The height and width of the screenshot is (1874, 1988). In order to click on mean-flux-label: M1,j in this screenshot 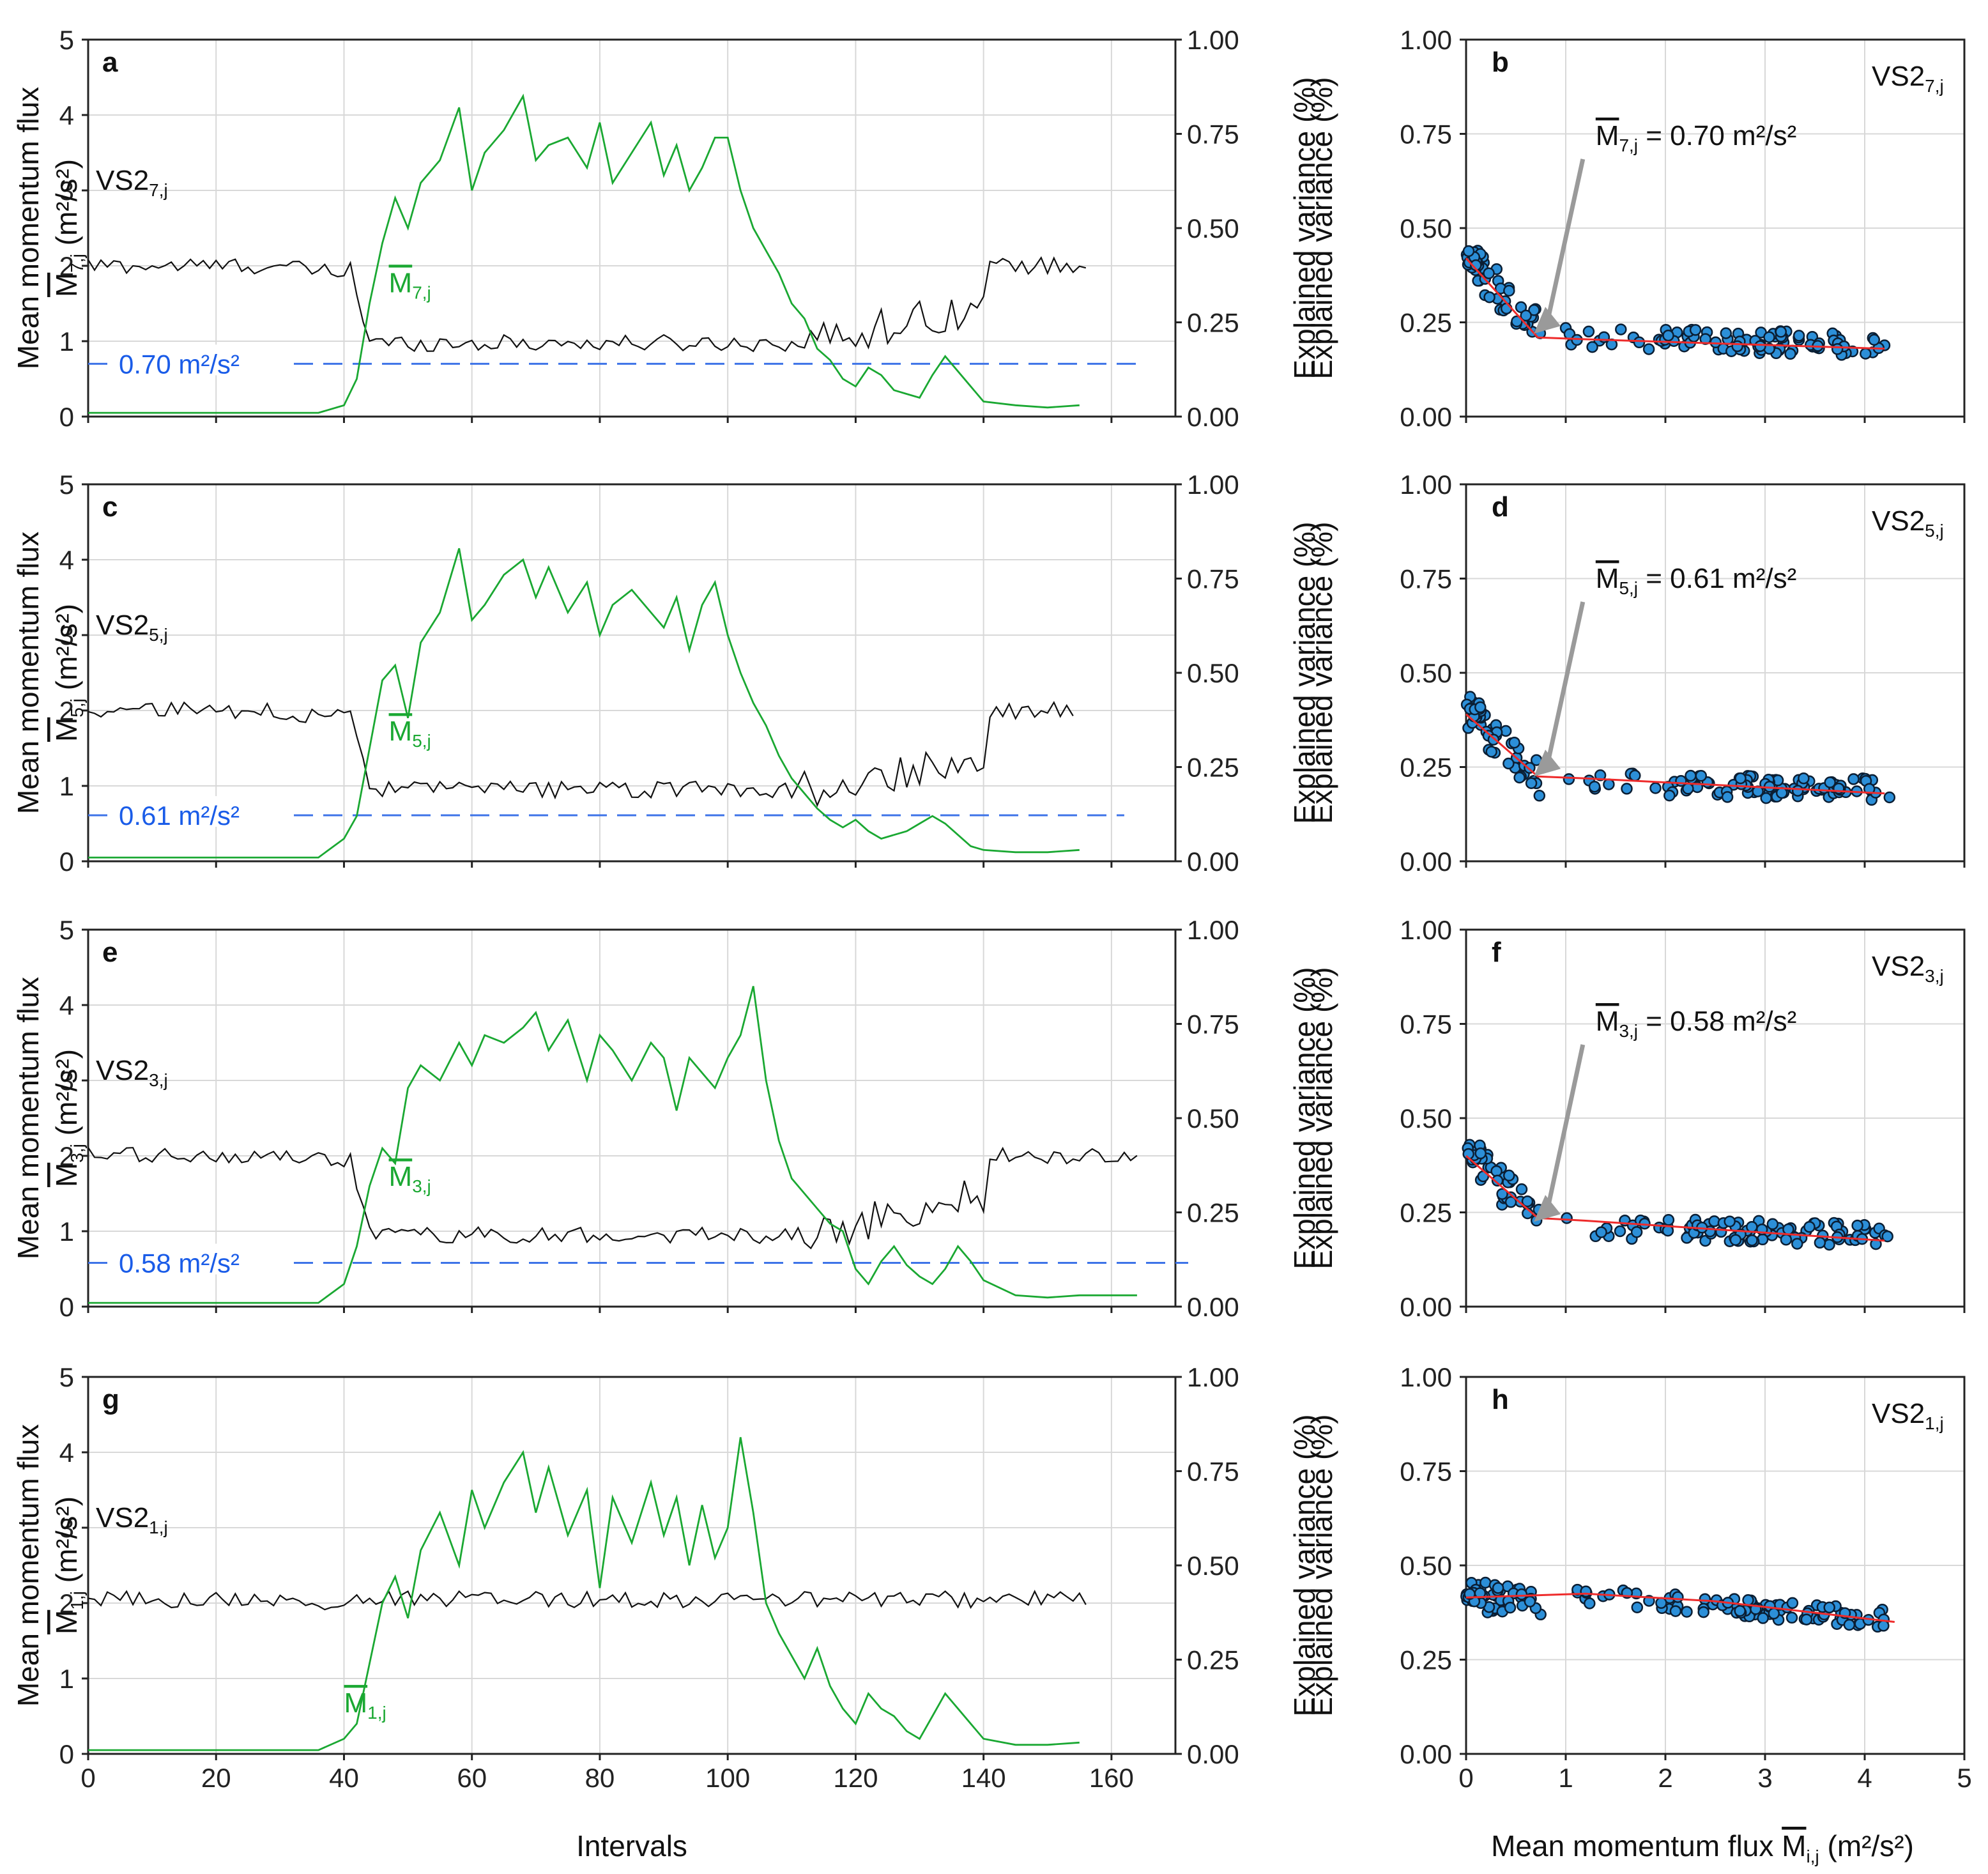, I will do `click(365, 1705)`.